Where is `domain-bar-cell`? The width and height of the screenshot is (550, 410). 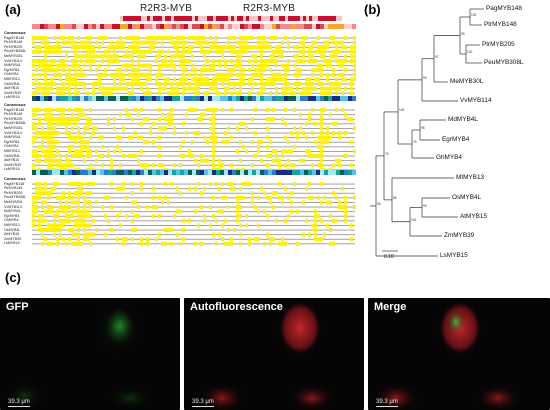
domain-bar-cell is located at coordinates (181, 18).